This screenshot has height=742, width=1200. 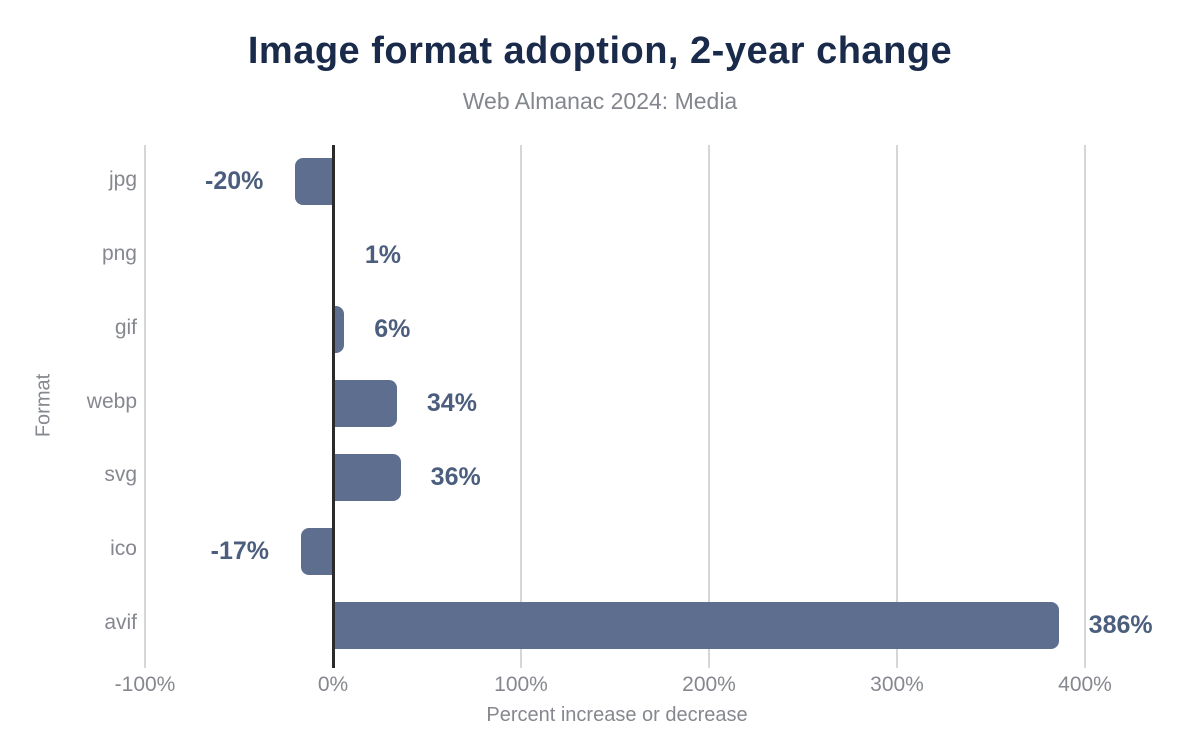 What do you see at coordinates (392, 329) in the screenshot?
I see `value-label-gif: 6%` at bounding box center [392, 329].